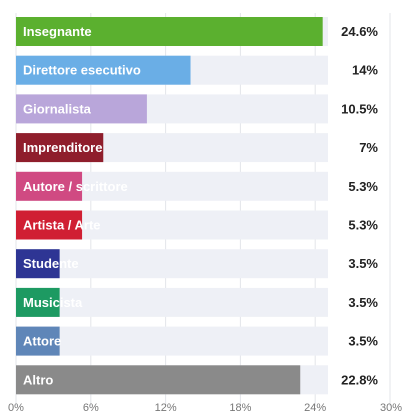 The height and width of the screenshot is (415, 402). Describe the element at coordinates (16, 408) in the screenshot. I see `x-tick-label: 0%` at that location.